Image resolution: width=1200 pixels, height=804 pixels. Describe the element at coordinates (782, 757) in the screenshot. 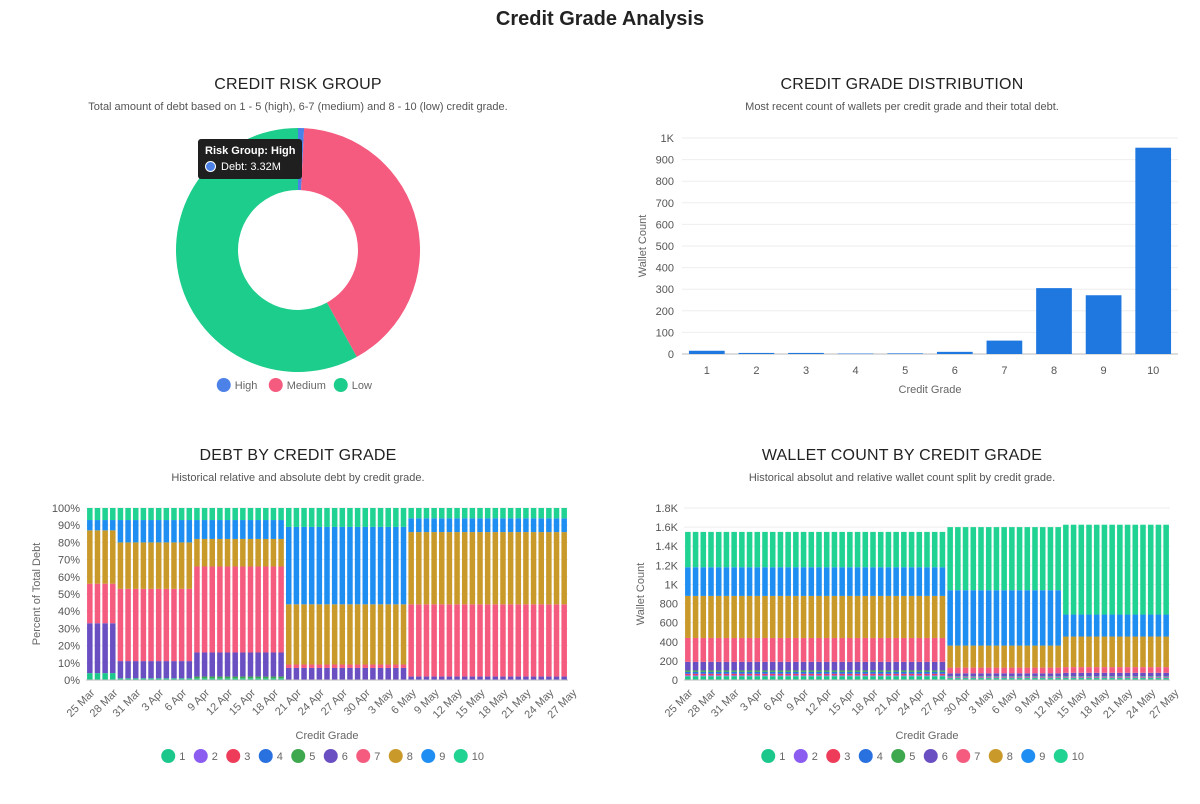

I see `wallet-legend-label-1: 1` at that location.